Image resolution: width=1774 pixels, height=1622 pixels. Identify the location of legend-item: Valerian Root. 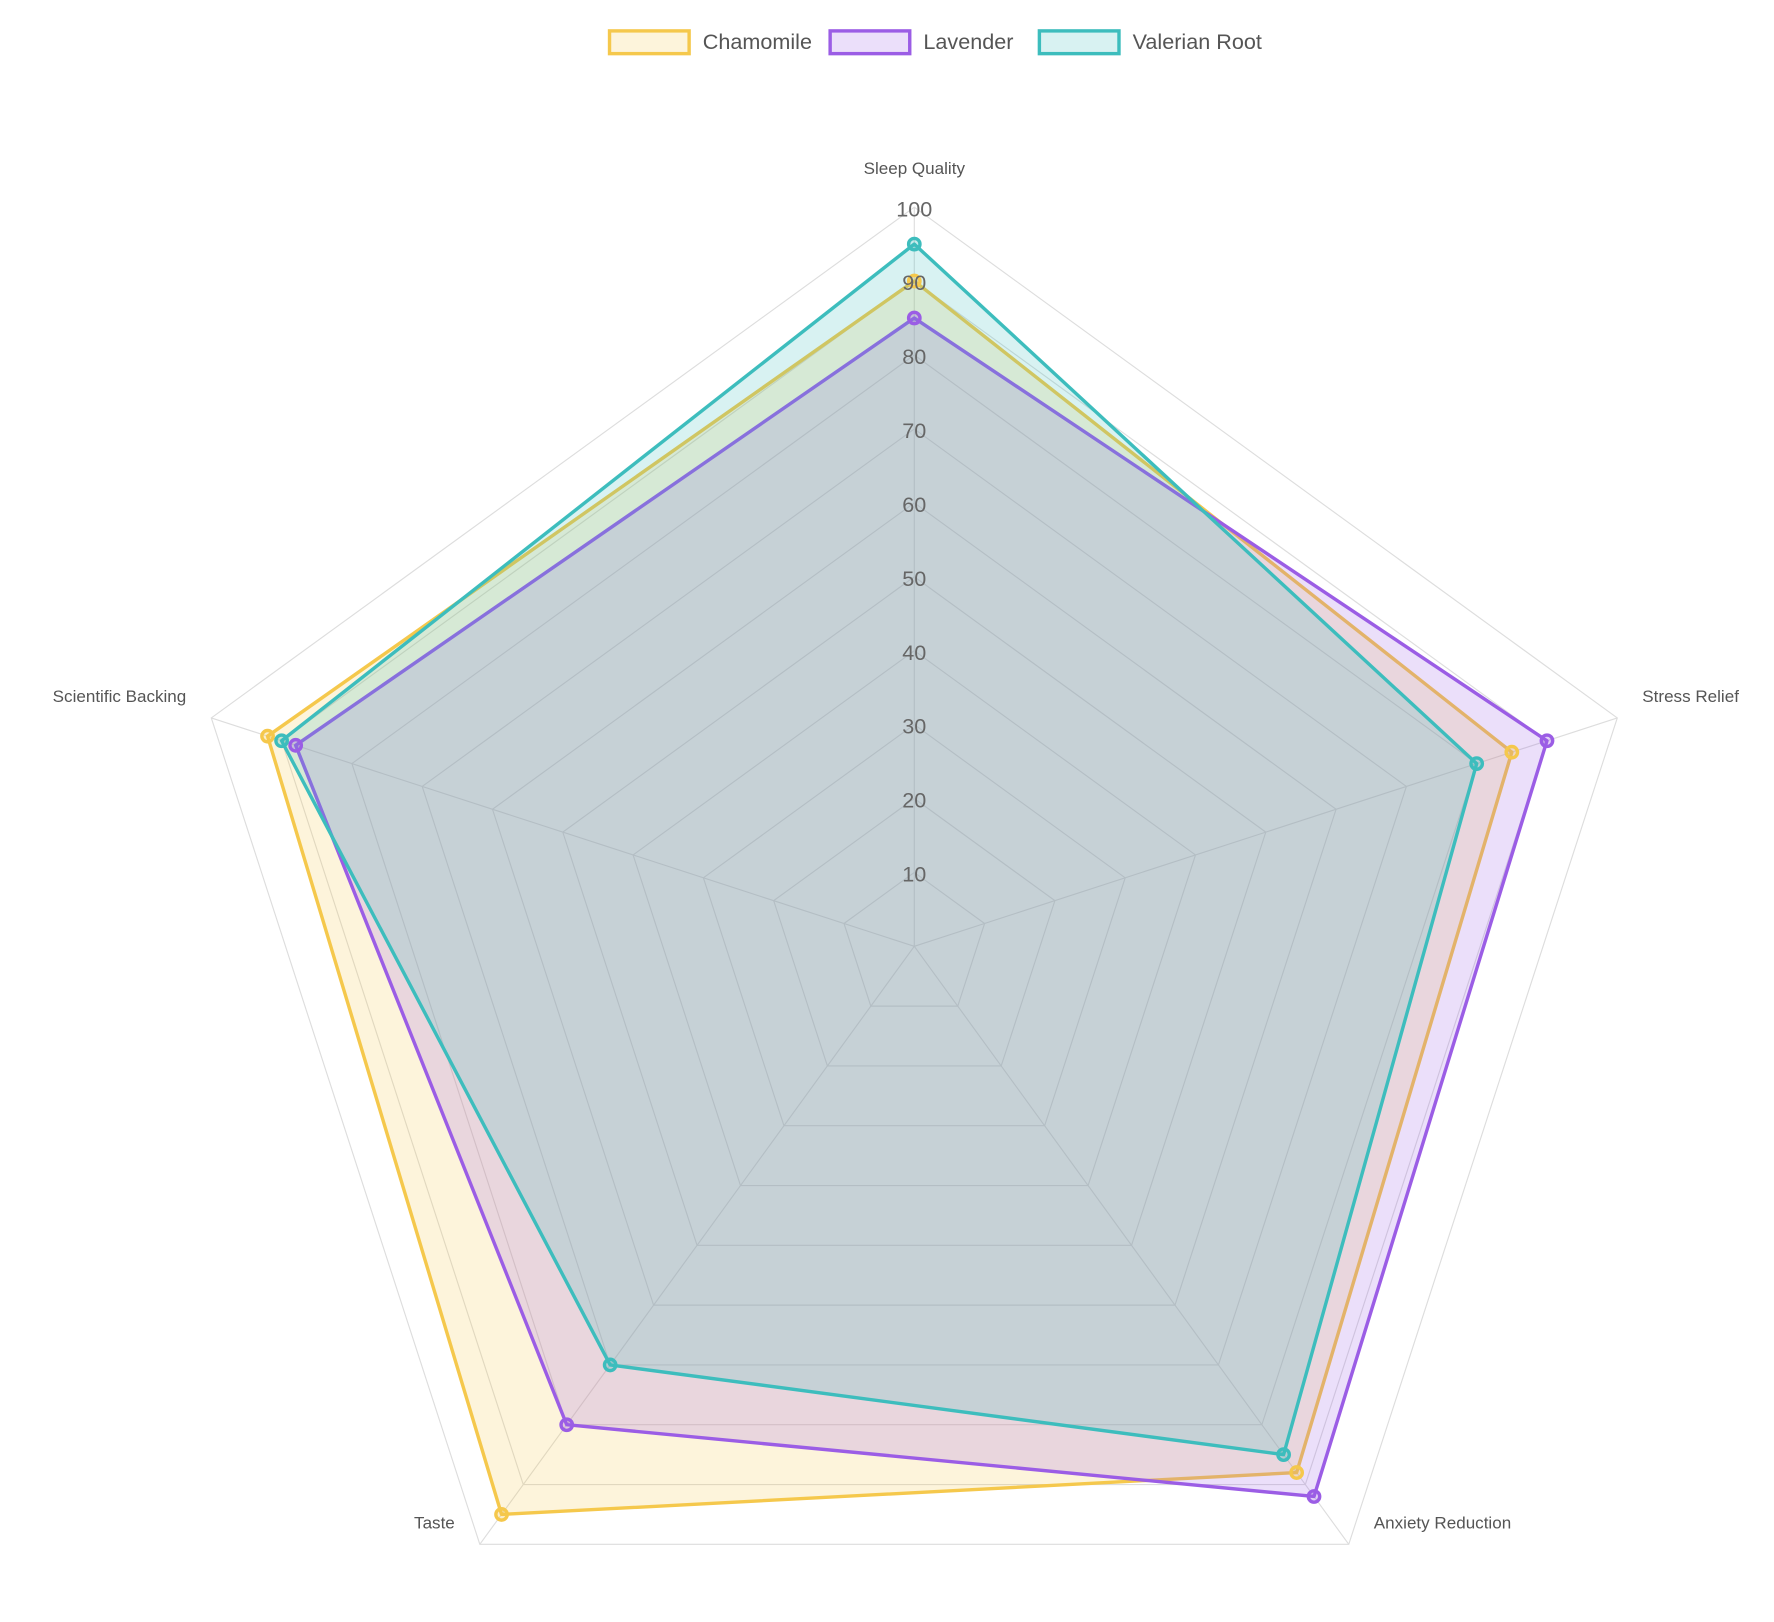
(1149, 42).